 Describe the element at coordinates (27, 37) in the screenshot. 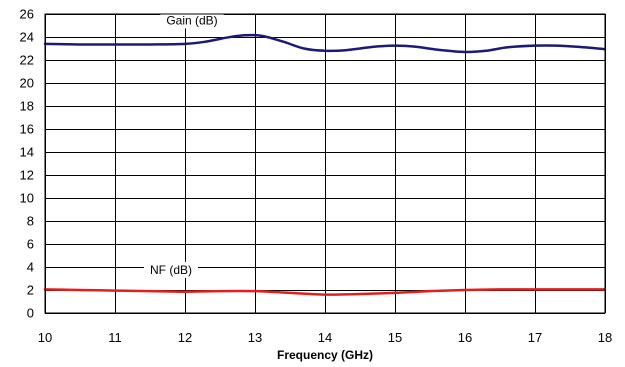

I see `y-tick-label: 24` at that location.